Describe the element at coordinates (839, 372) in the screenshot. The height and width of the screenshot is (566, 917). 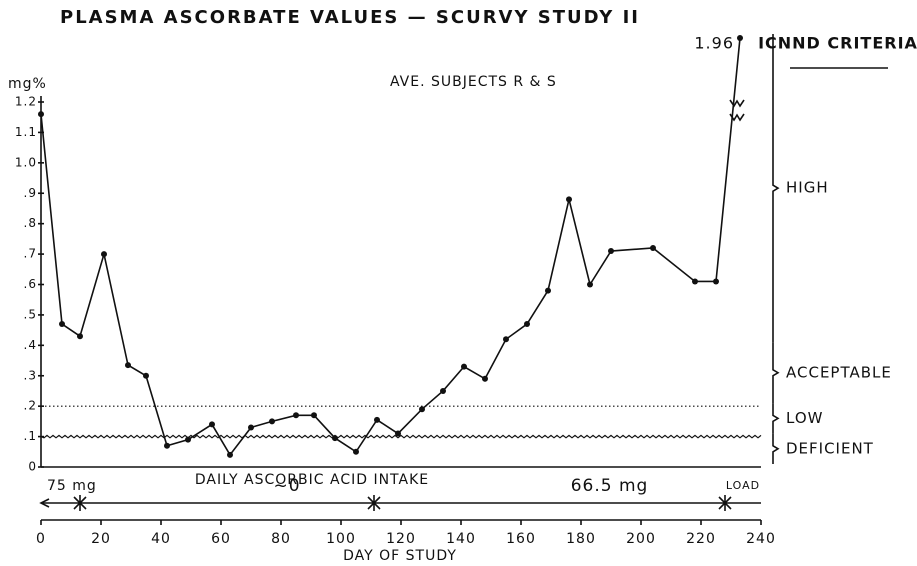
I see `criteria-label: ACCEPTABLE` at that location.